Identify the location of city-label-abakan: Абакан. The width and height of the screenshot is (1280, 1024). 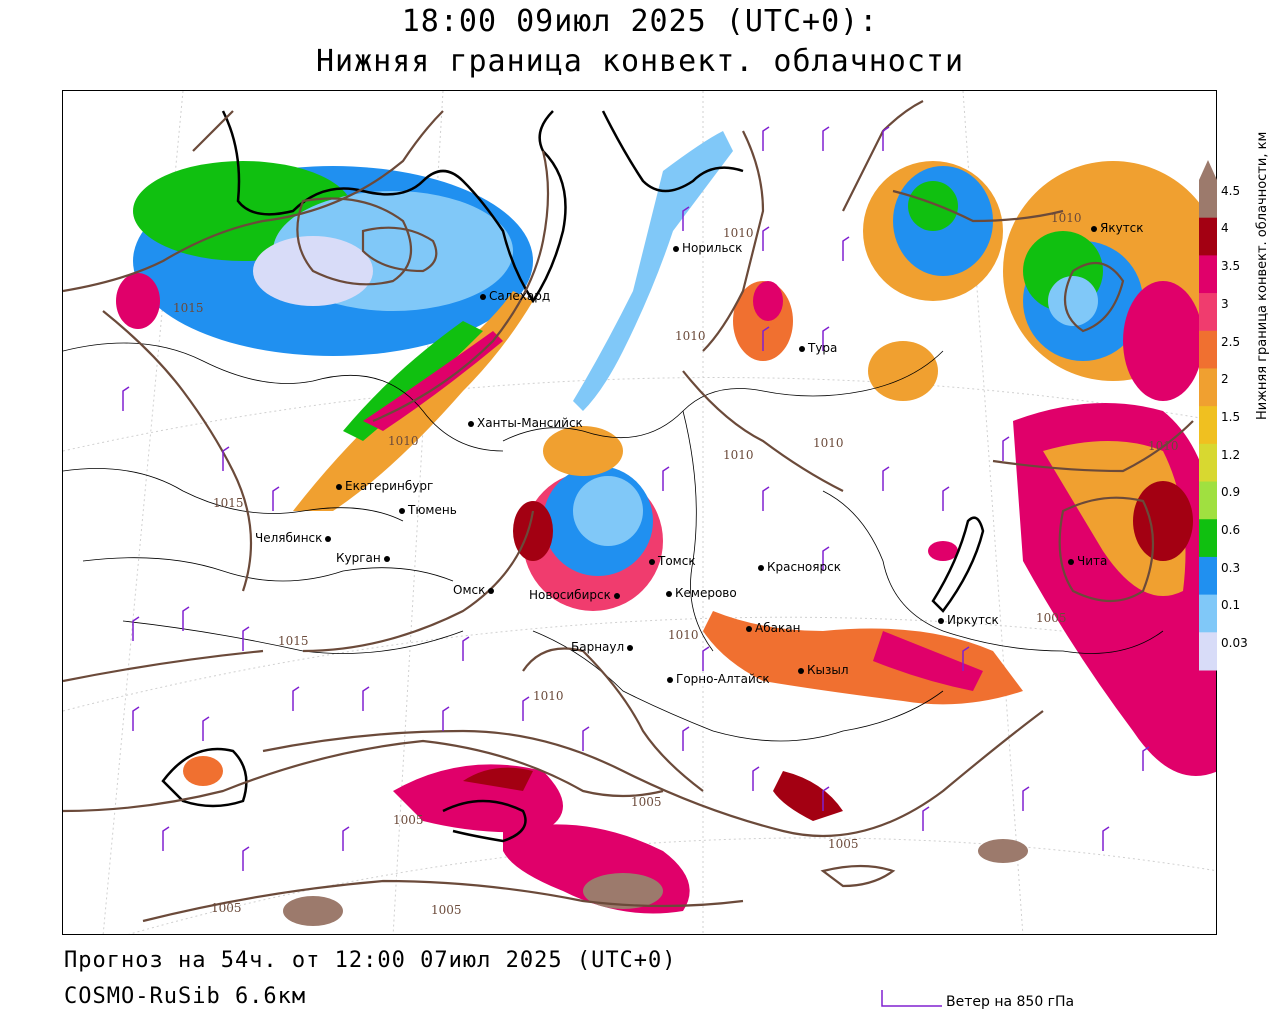
(773, 628).